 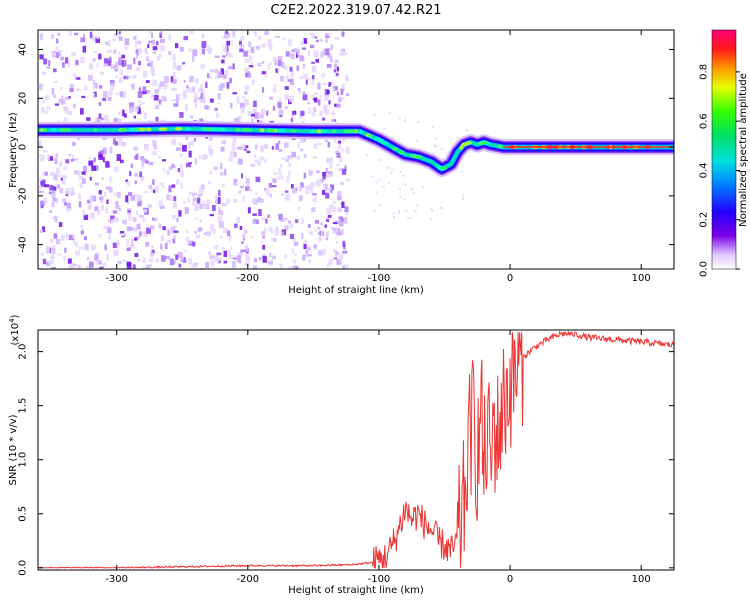 I want to click on snr-x-axis-label: Height of straight line (km), so click(x=356, y=590).